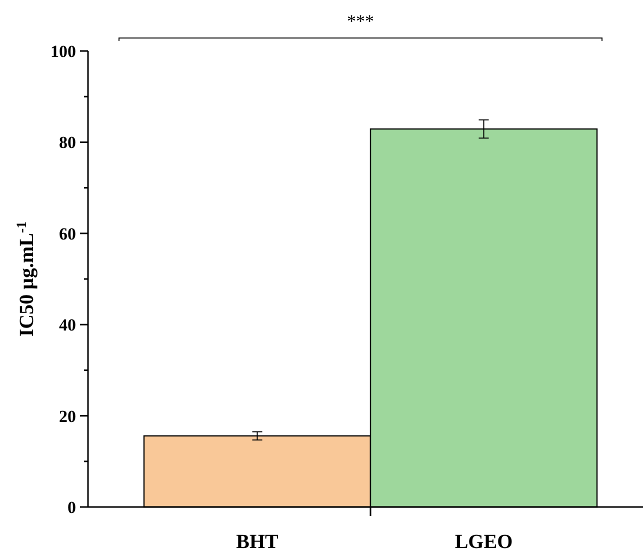 This screenshot has width=643, height=551. Describe the element at coordinates (483, 541) in the screenshot. I see `x-tick-label: LGEO` at that location.